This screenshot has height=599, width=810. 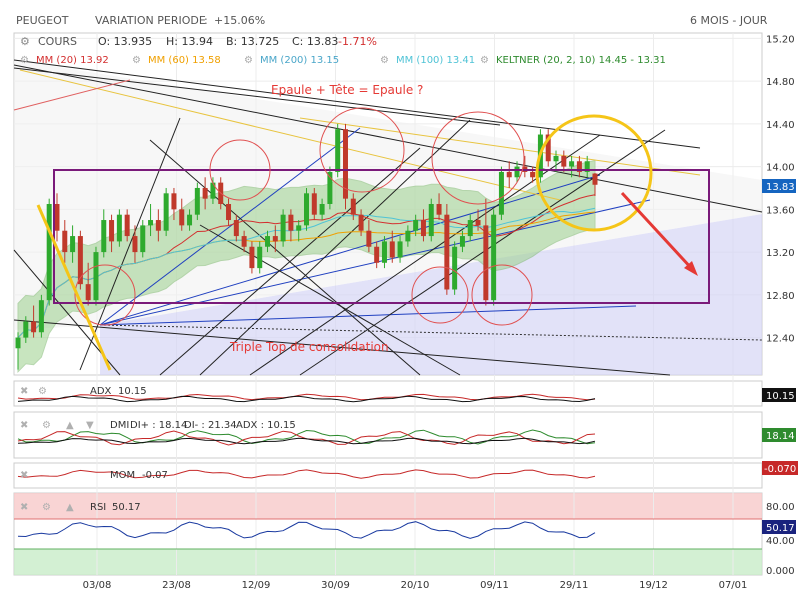 What do you see at coordinates (415, 585) in the screenshot?
I see `x-tick-label: 20/10` at bounding box center [415, 585].